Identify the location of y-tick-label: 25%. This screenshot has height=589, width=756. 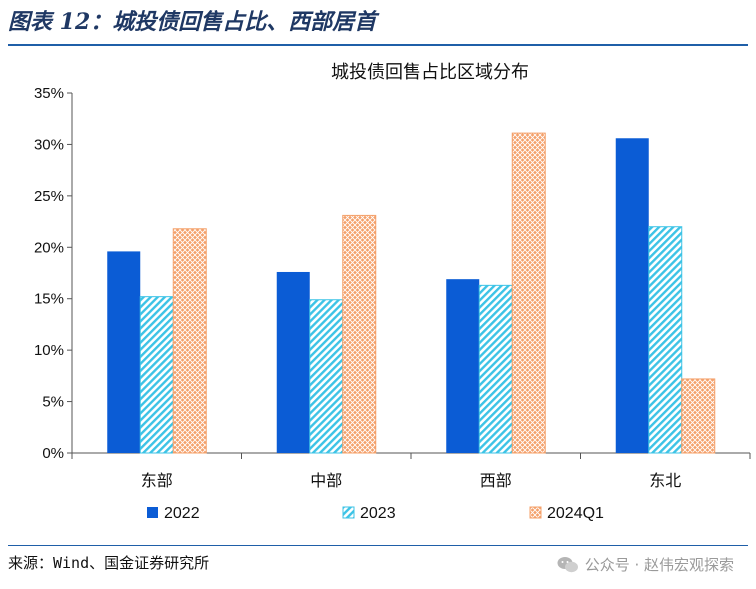
(49, 196).